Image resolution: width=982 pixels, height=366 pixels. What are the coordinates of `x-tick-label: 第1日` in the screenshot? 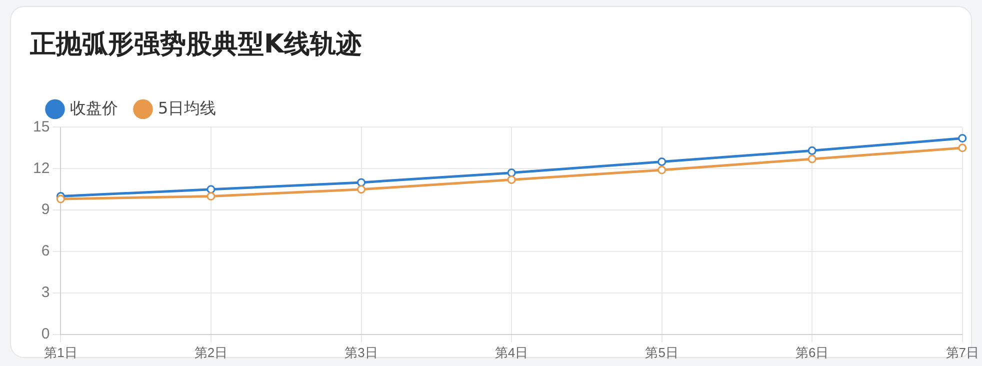 It's located at (61, 352).